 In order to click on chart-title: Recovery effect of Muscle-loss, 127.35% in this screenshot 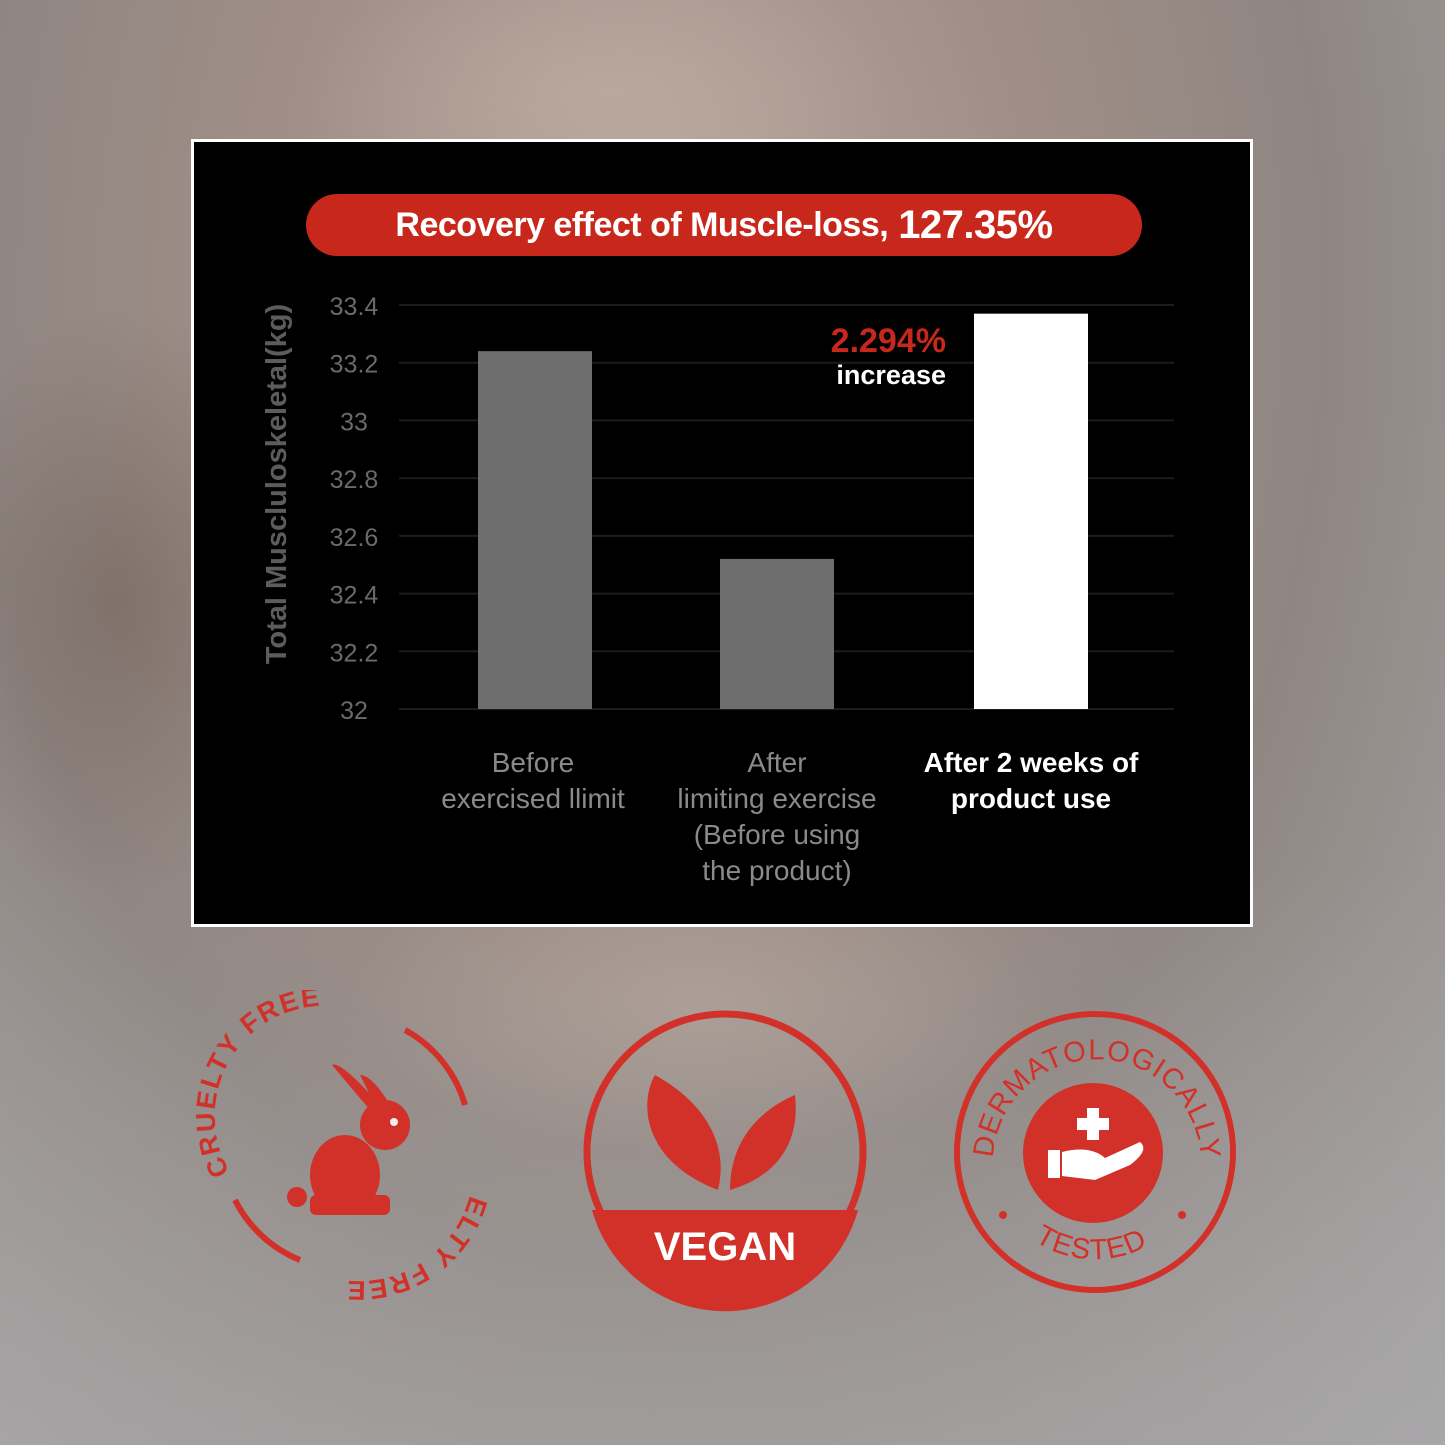, I will do `click(724, 225)`.